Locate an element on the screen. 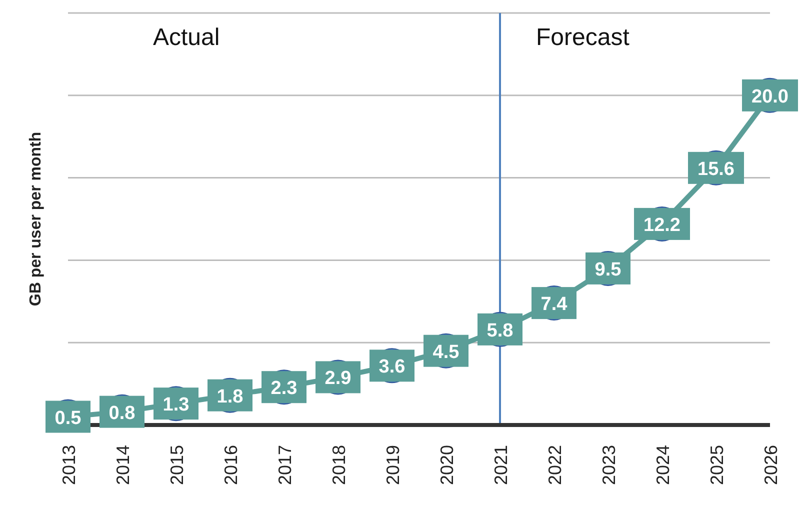 Image resolution: width=810 pixels, height=513 pixels. annotation: Actual is located at coordinates (186, 38).